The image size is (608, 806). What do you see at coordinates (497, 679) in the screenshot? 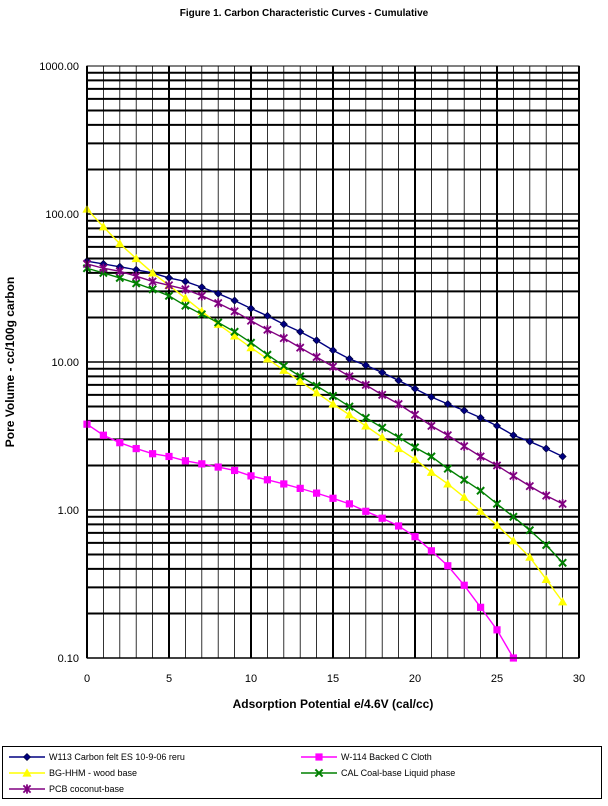
I see `x-tick-label: 25` at bounding box center [497, 679].